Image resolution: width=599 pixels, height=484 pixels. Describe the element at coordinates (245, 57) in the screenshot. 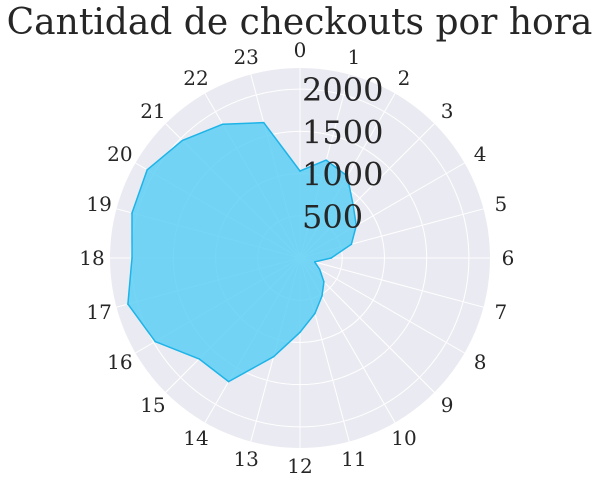

I see `theta-tick-label: 23` at that location.